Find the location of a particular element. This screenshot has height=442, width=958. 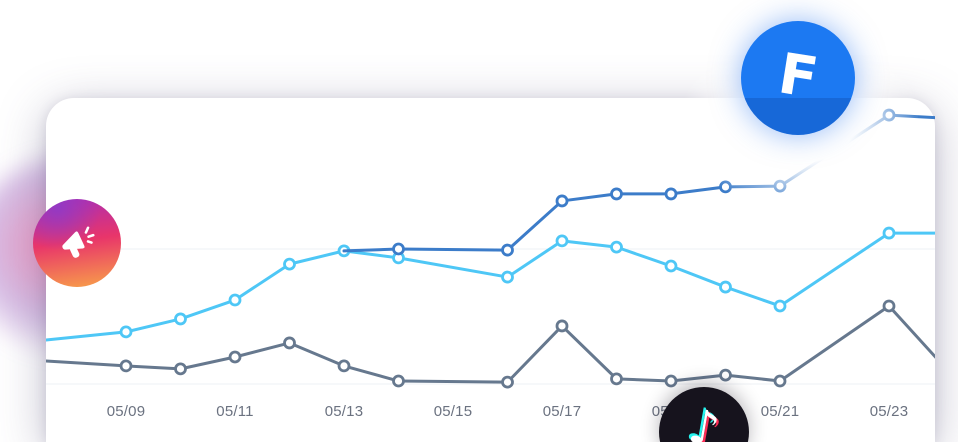

facebook-badge: F is located at coordinates (798, 78).